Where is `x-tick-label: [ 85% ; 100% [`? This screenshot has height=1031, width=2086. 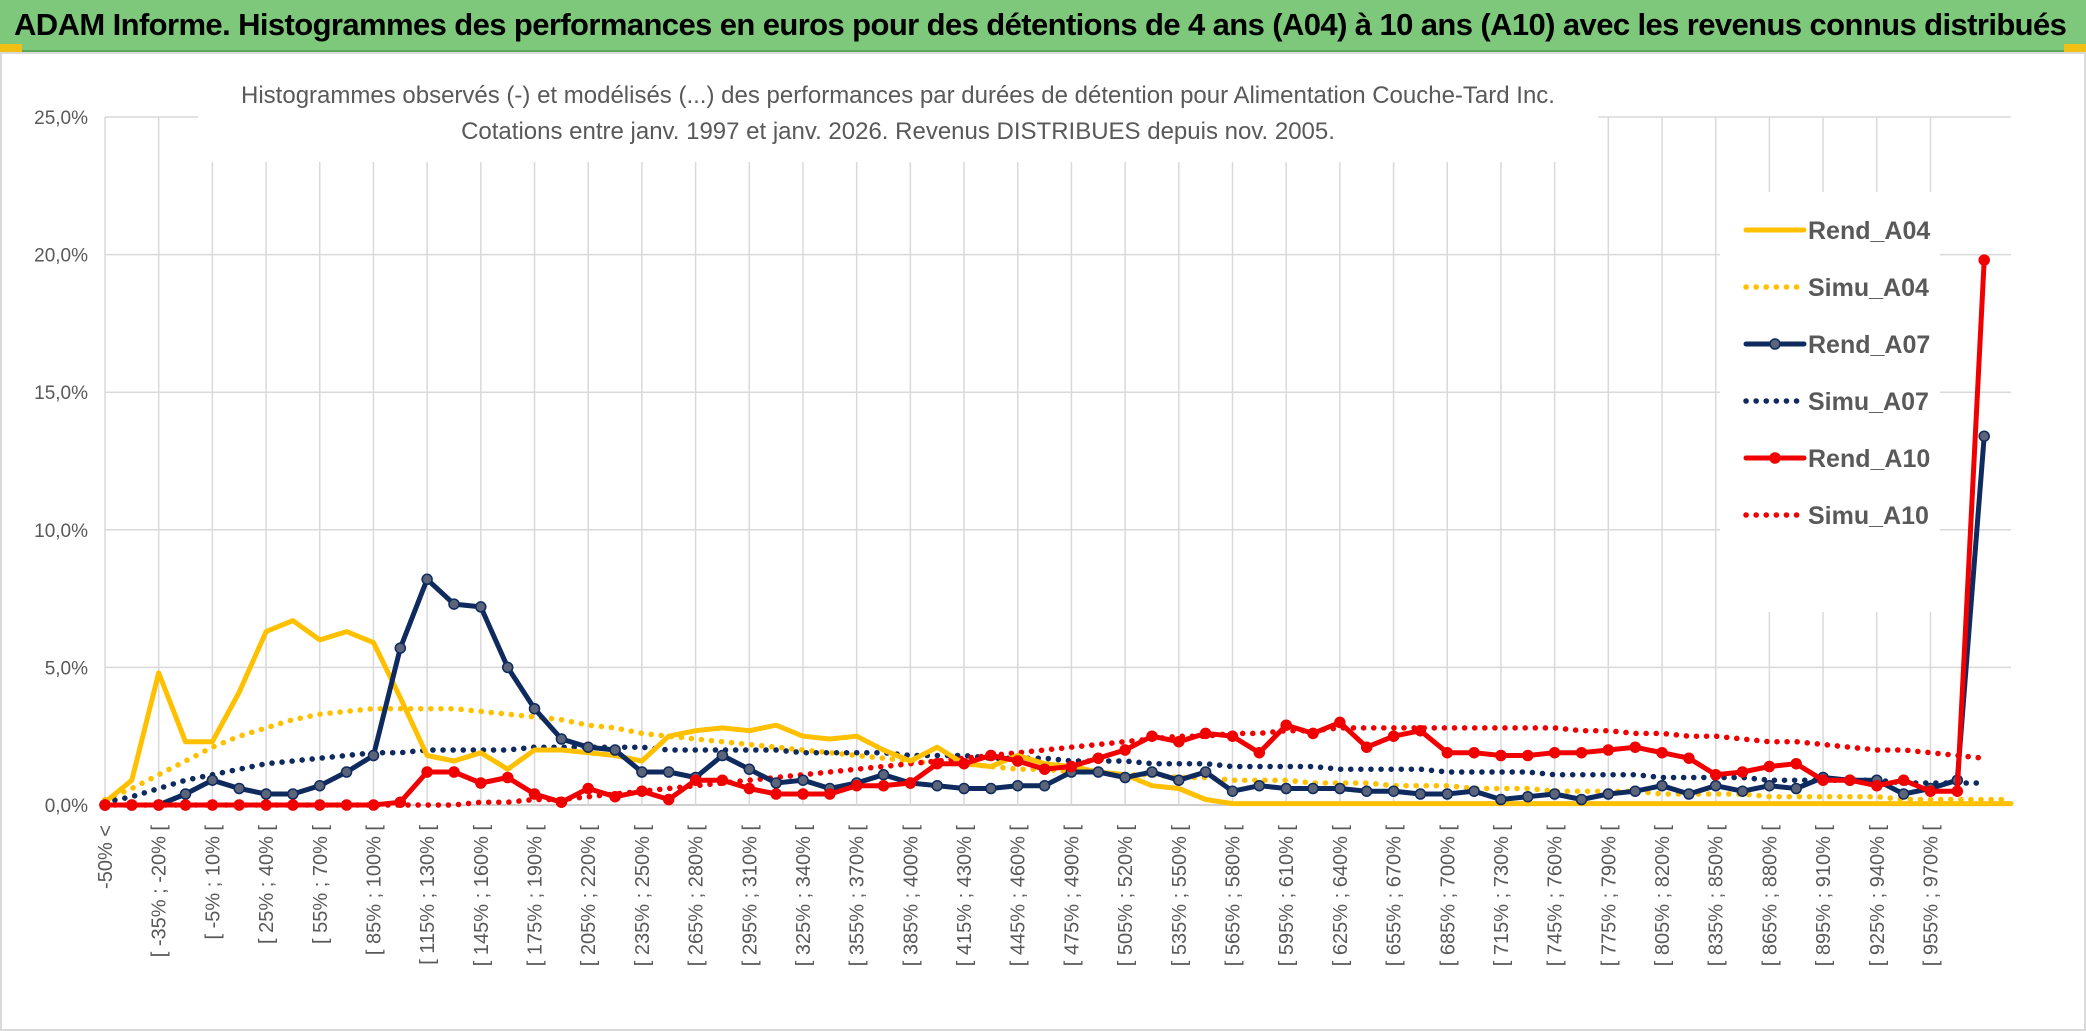 x-tick-label: [ 85% ; 100% [ is located at coordinates (374, 890).